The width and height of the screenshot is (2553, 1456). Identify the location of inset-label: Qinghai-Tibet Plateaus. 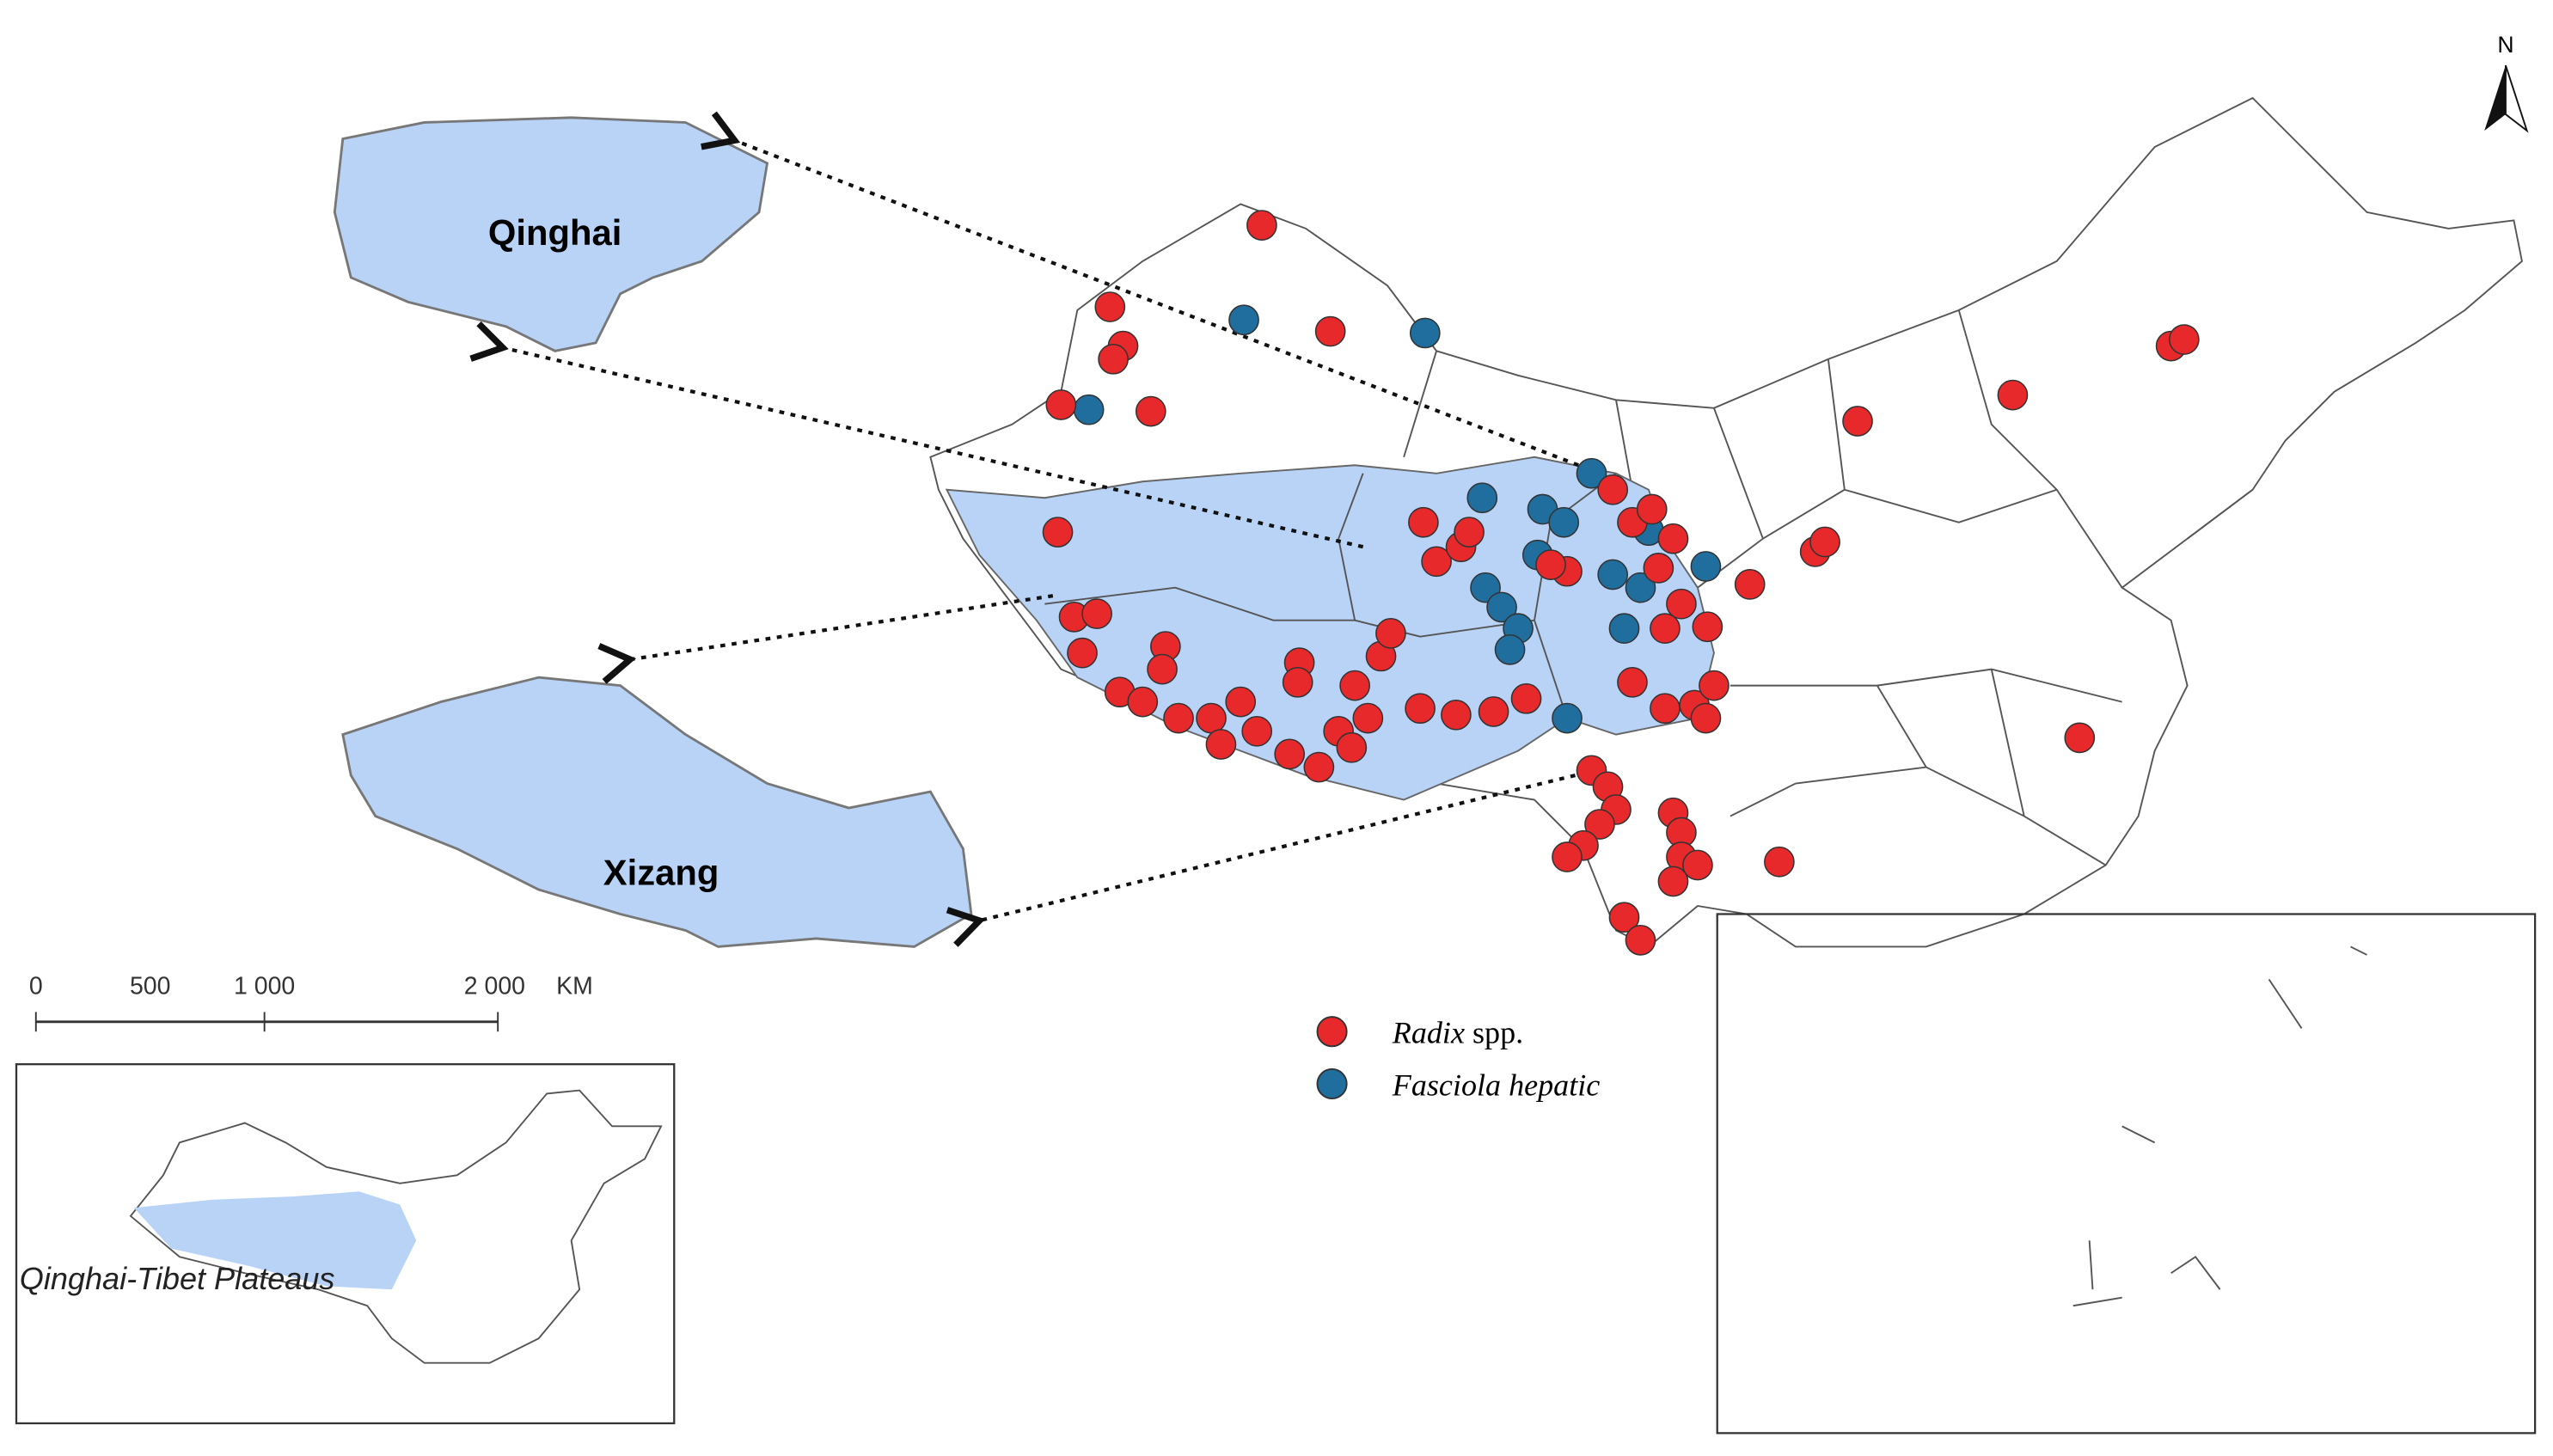
(177, 1279).